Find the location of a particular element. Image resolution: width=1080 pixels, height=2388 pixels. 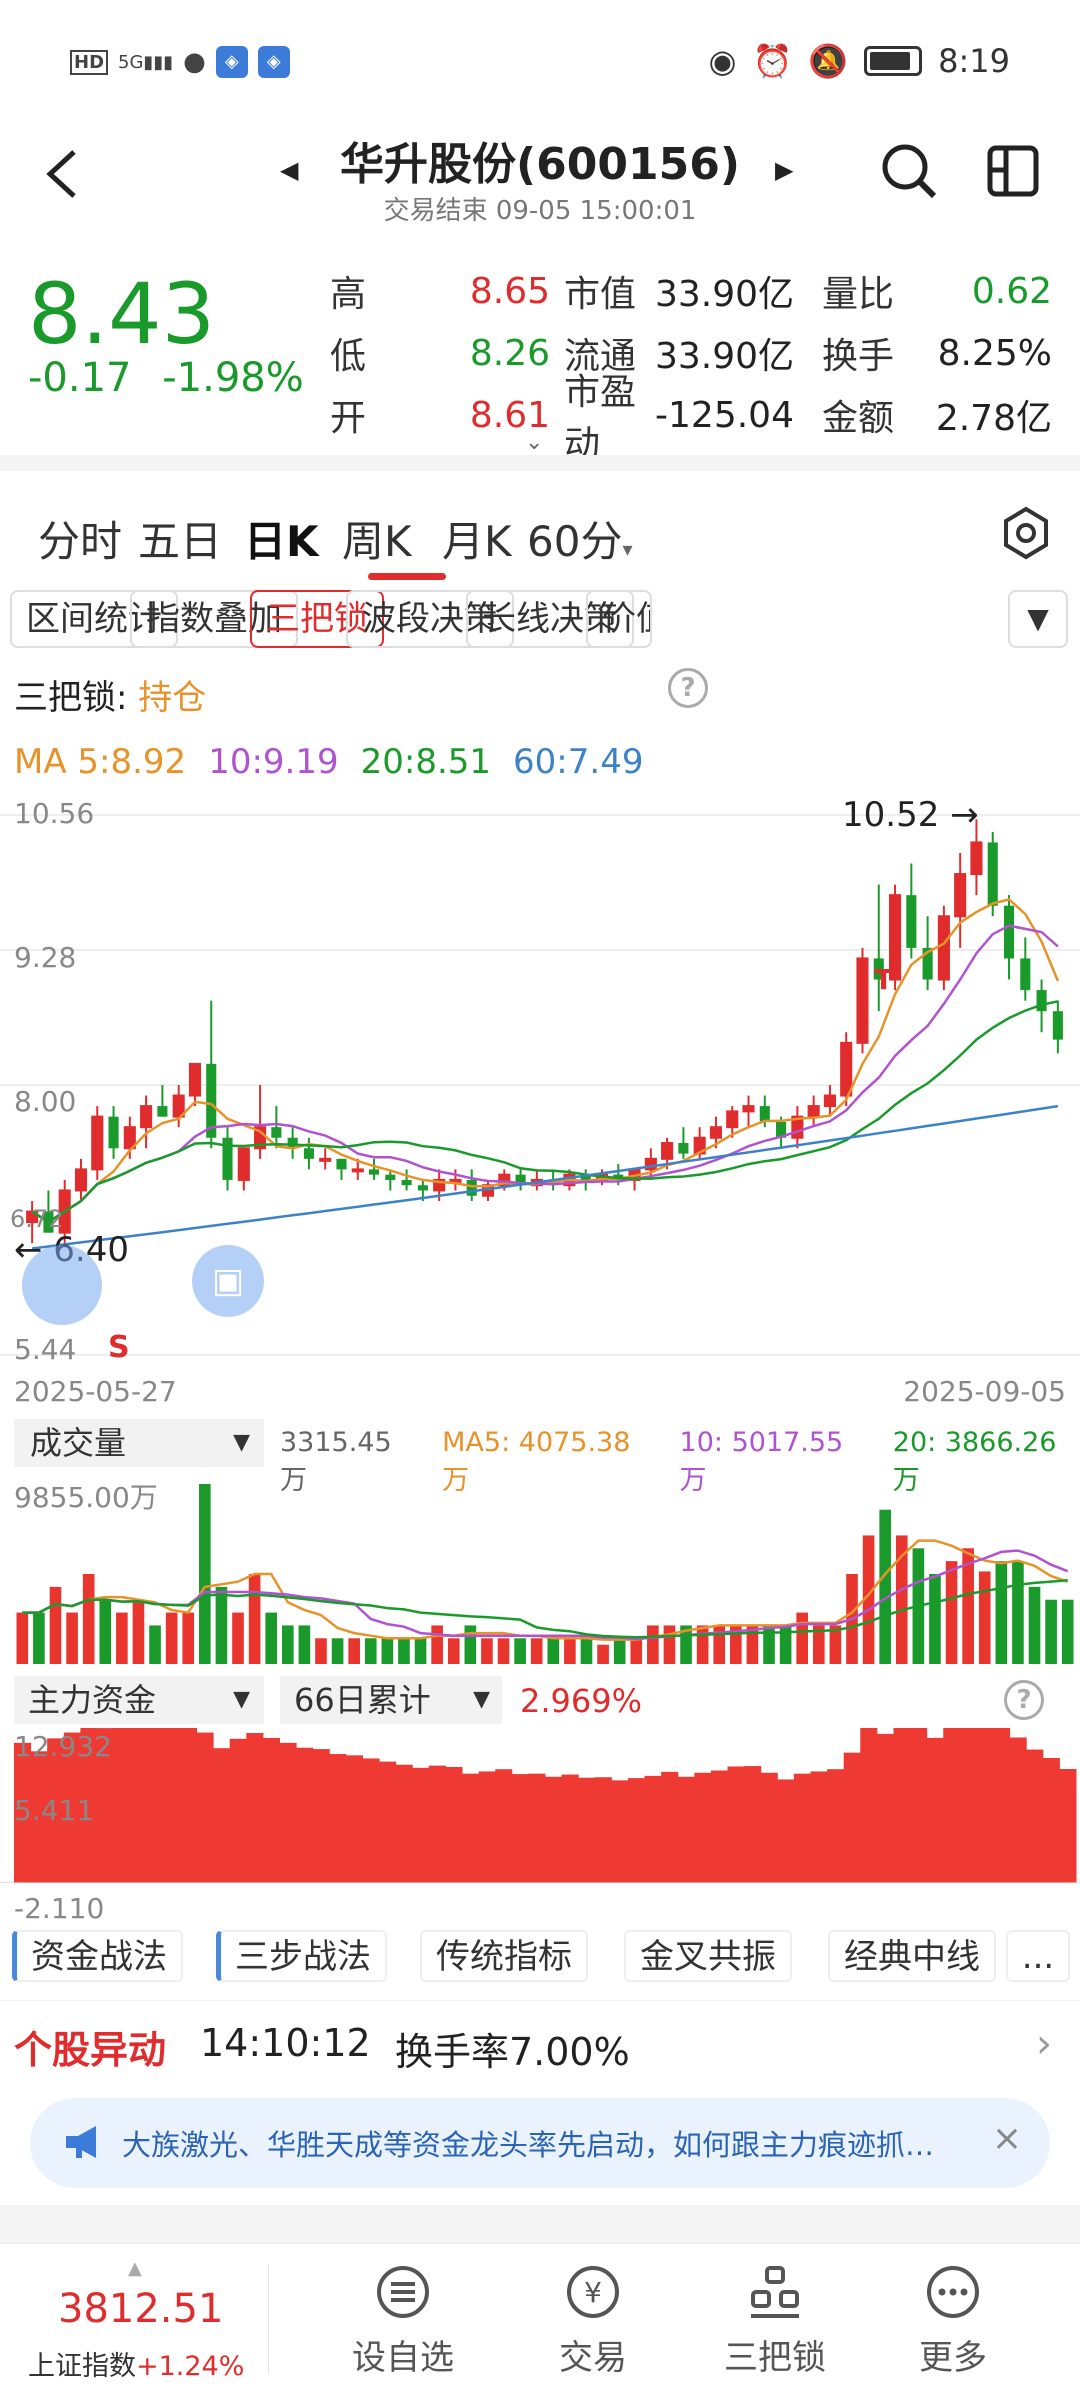

close-icon: × is located at coordinates (1006, 2138).